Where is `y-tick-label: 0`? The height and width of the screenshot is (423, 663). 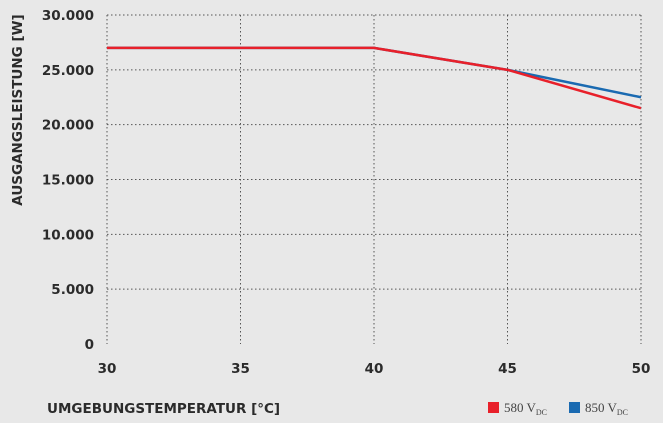 y-tick-label: 0 is located at coordinates (89, 345).